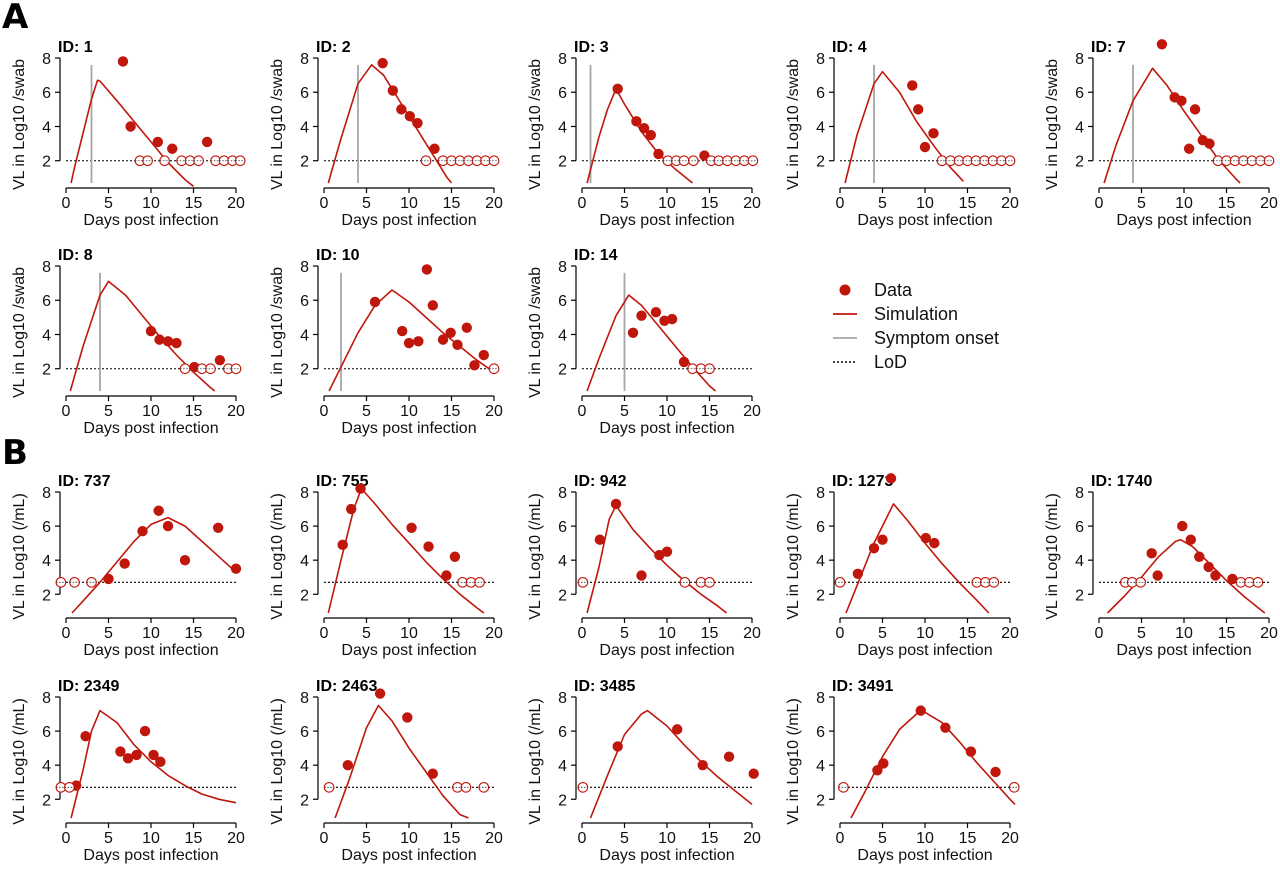  Describe the element at coordinates (849, 47) in the screenshot. I see `subplot-title: ID: 4` at that location.